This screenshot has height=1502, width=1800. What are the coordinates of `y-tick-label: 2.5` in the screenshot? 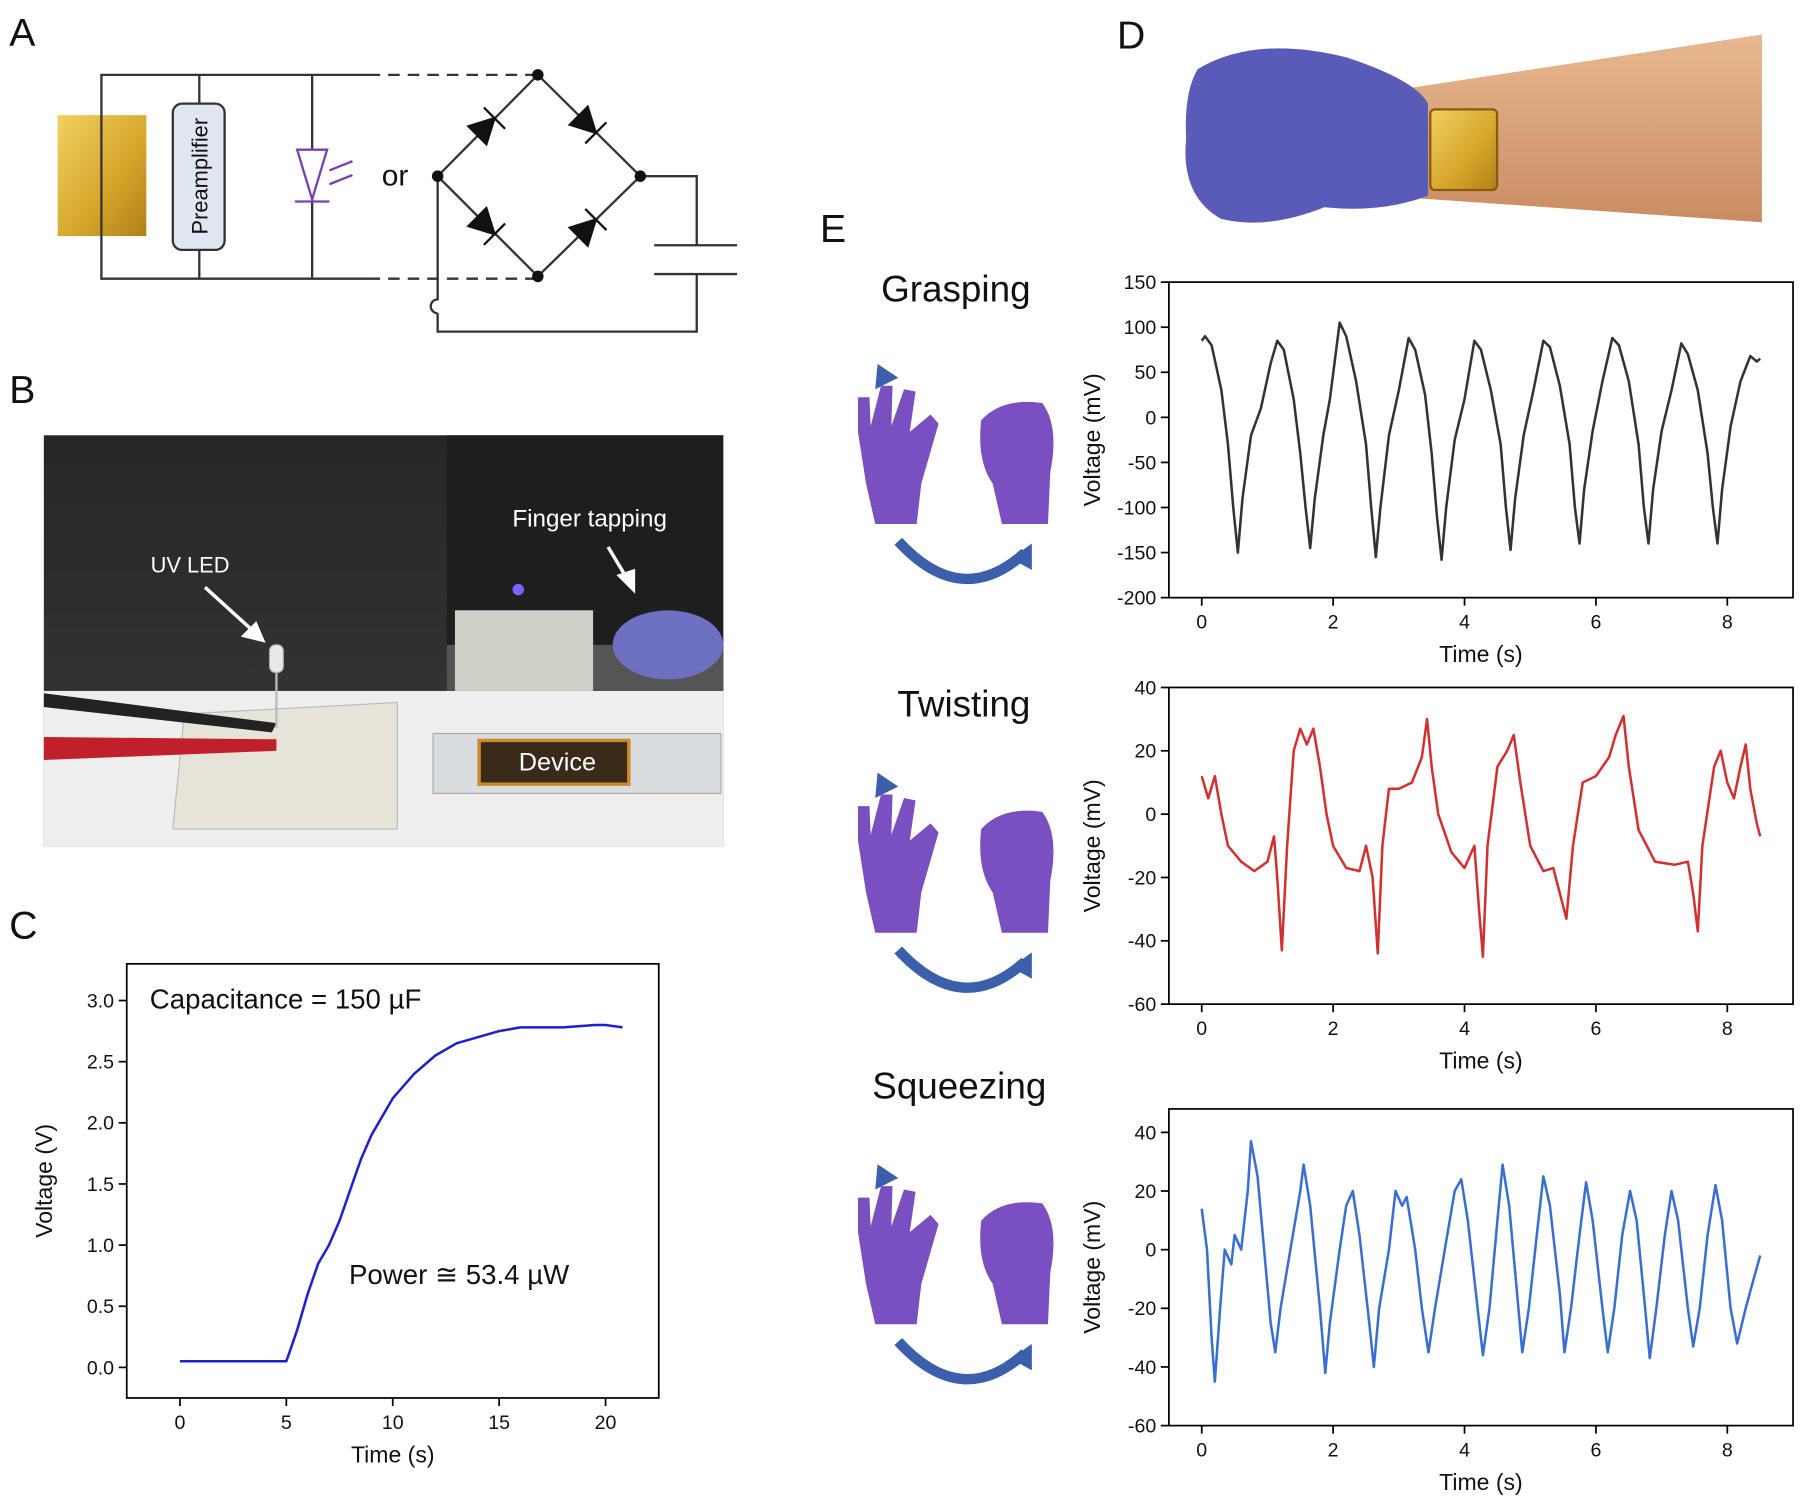 It's located at (100, 1063).